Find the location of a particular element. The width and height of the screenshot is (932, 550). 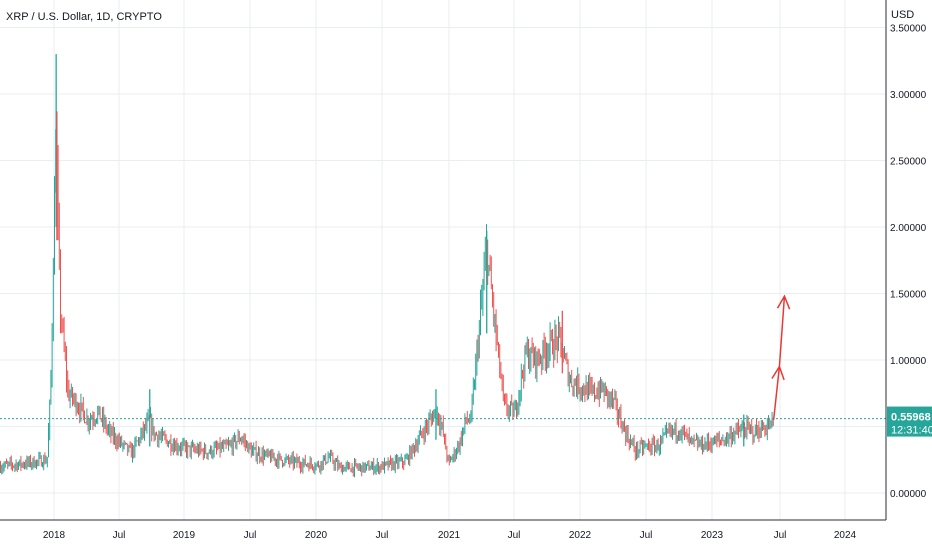

price-tick-label: 1.00000 is located at coordinates (908, 361).